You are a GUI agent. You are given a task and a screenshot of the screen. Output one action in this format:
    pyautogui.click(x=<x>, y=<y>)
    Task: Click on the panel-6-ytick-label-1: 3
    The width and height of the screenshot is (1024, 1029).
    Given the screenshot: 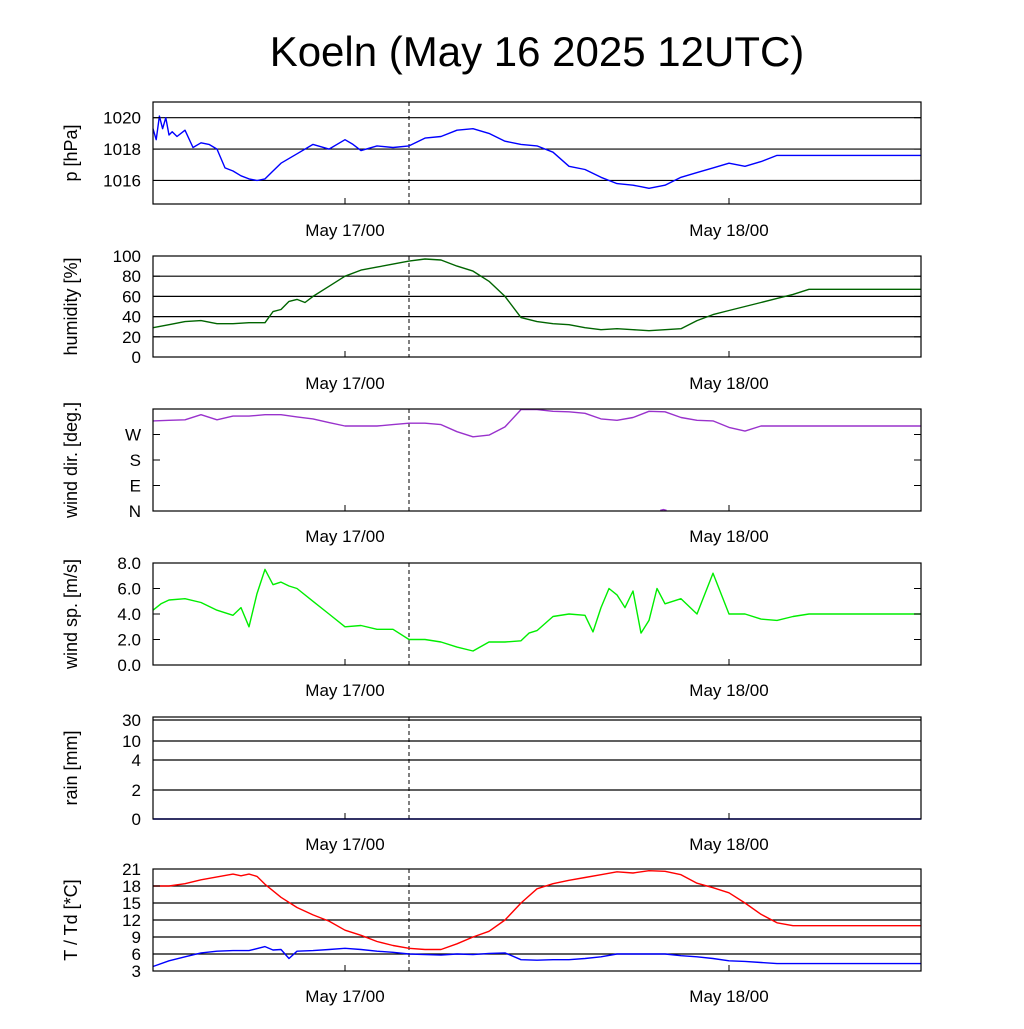 What is the action you would take?
    pyautogui.click(x=136, y=971)
    